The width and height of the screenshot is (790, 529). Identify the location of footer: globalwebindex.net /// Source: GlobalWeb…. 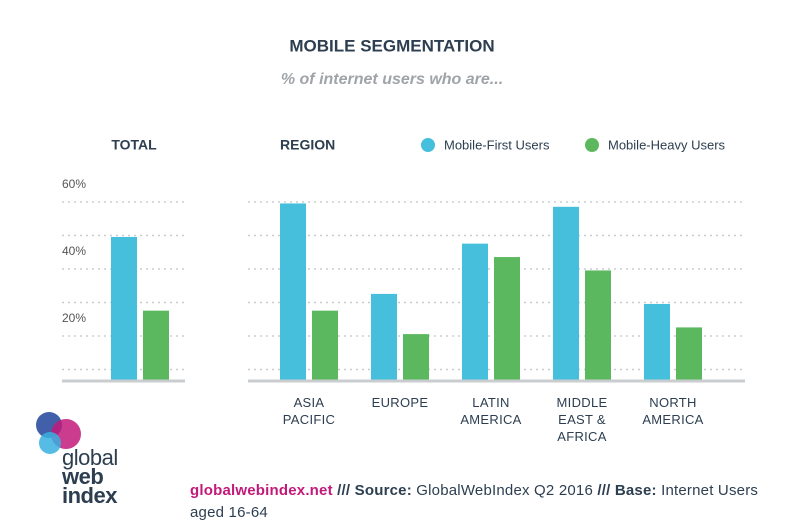
(475, 502).